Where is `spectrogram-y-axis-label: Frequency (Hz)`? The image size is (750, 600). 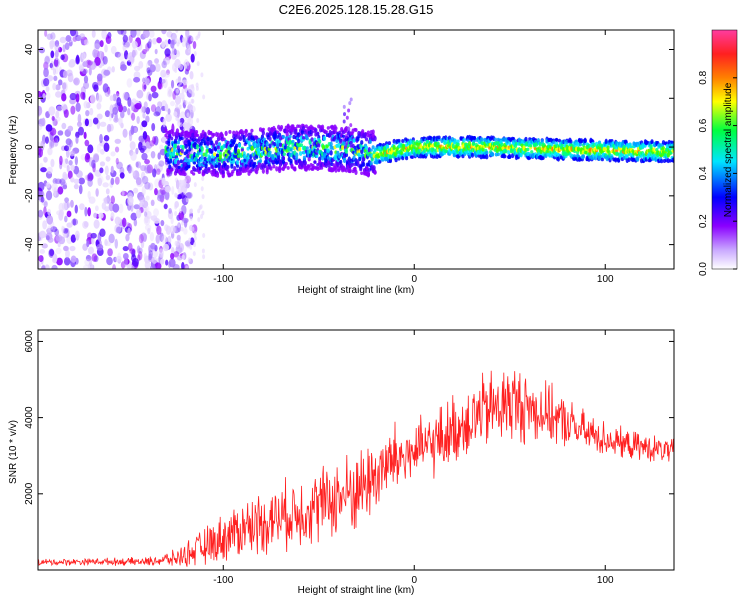 spectrogram-y-axis-label: Frequency (Hz) is located at coordinates (13, 150).